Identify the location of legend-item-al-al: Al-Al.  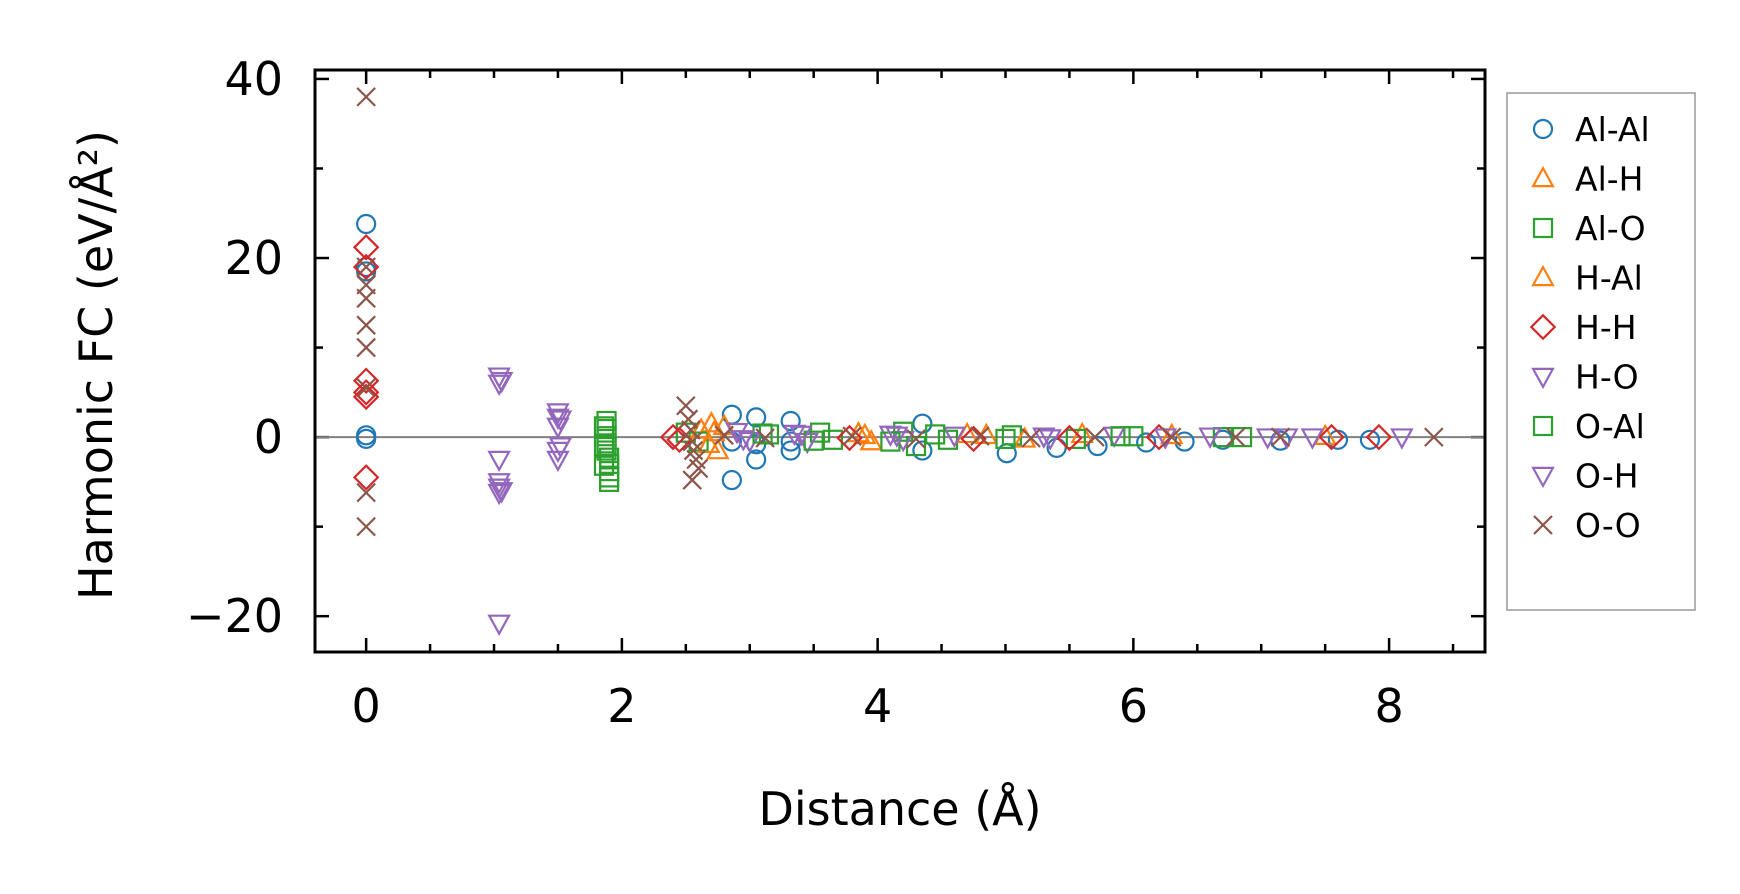
(1591, 129).